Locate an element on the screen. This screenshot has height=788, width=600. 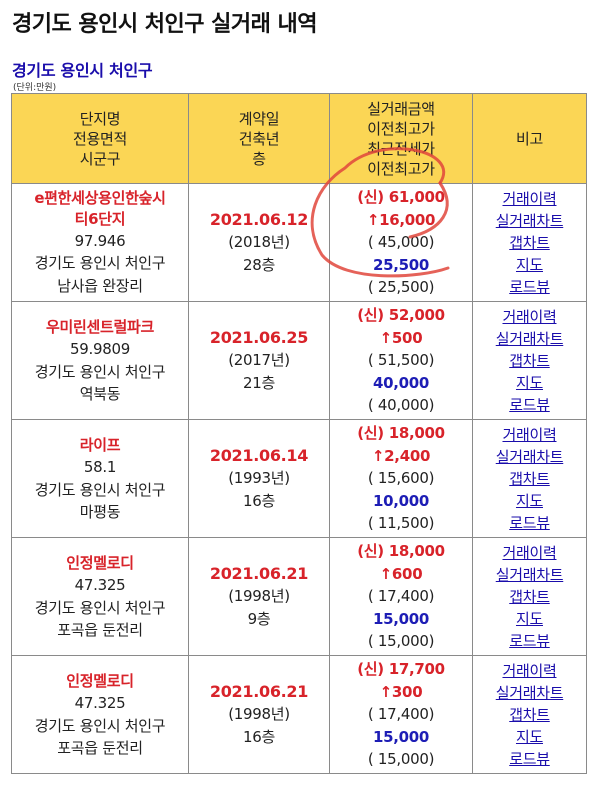
cell-complex: 우미린센트럴파크 59.9809 경기도 용인시 처인구 역북동 is located at coordinates (100, 360).